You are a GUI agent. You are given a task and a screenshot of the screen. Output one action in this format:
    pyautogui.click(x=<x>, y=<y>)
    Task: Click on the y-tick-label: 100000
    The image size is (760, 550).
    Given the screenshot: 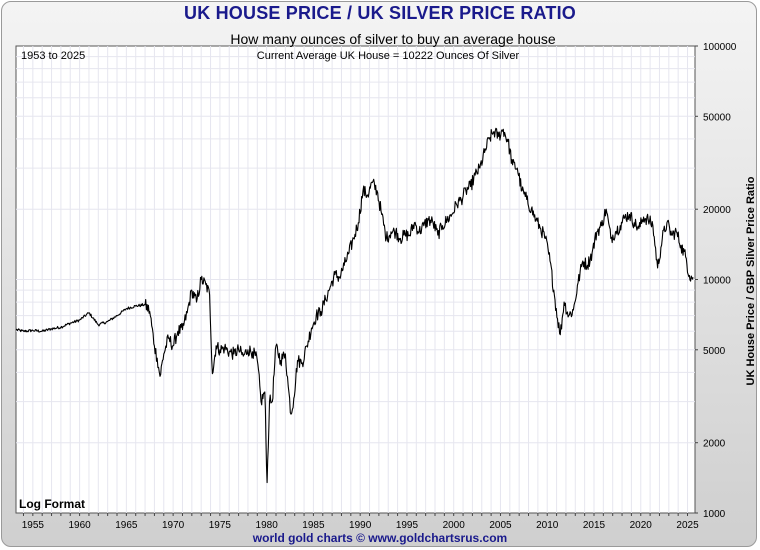 What is the action you would take?
    pyautogui.click(x=720, y=47)
    